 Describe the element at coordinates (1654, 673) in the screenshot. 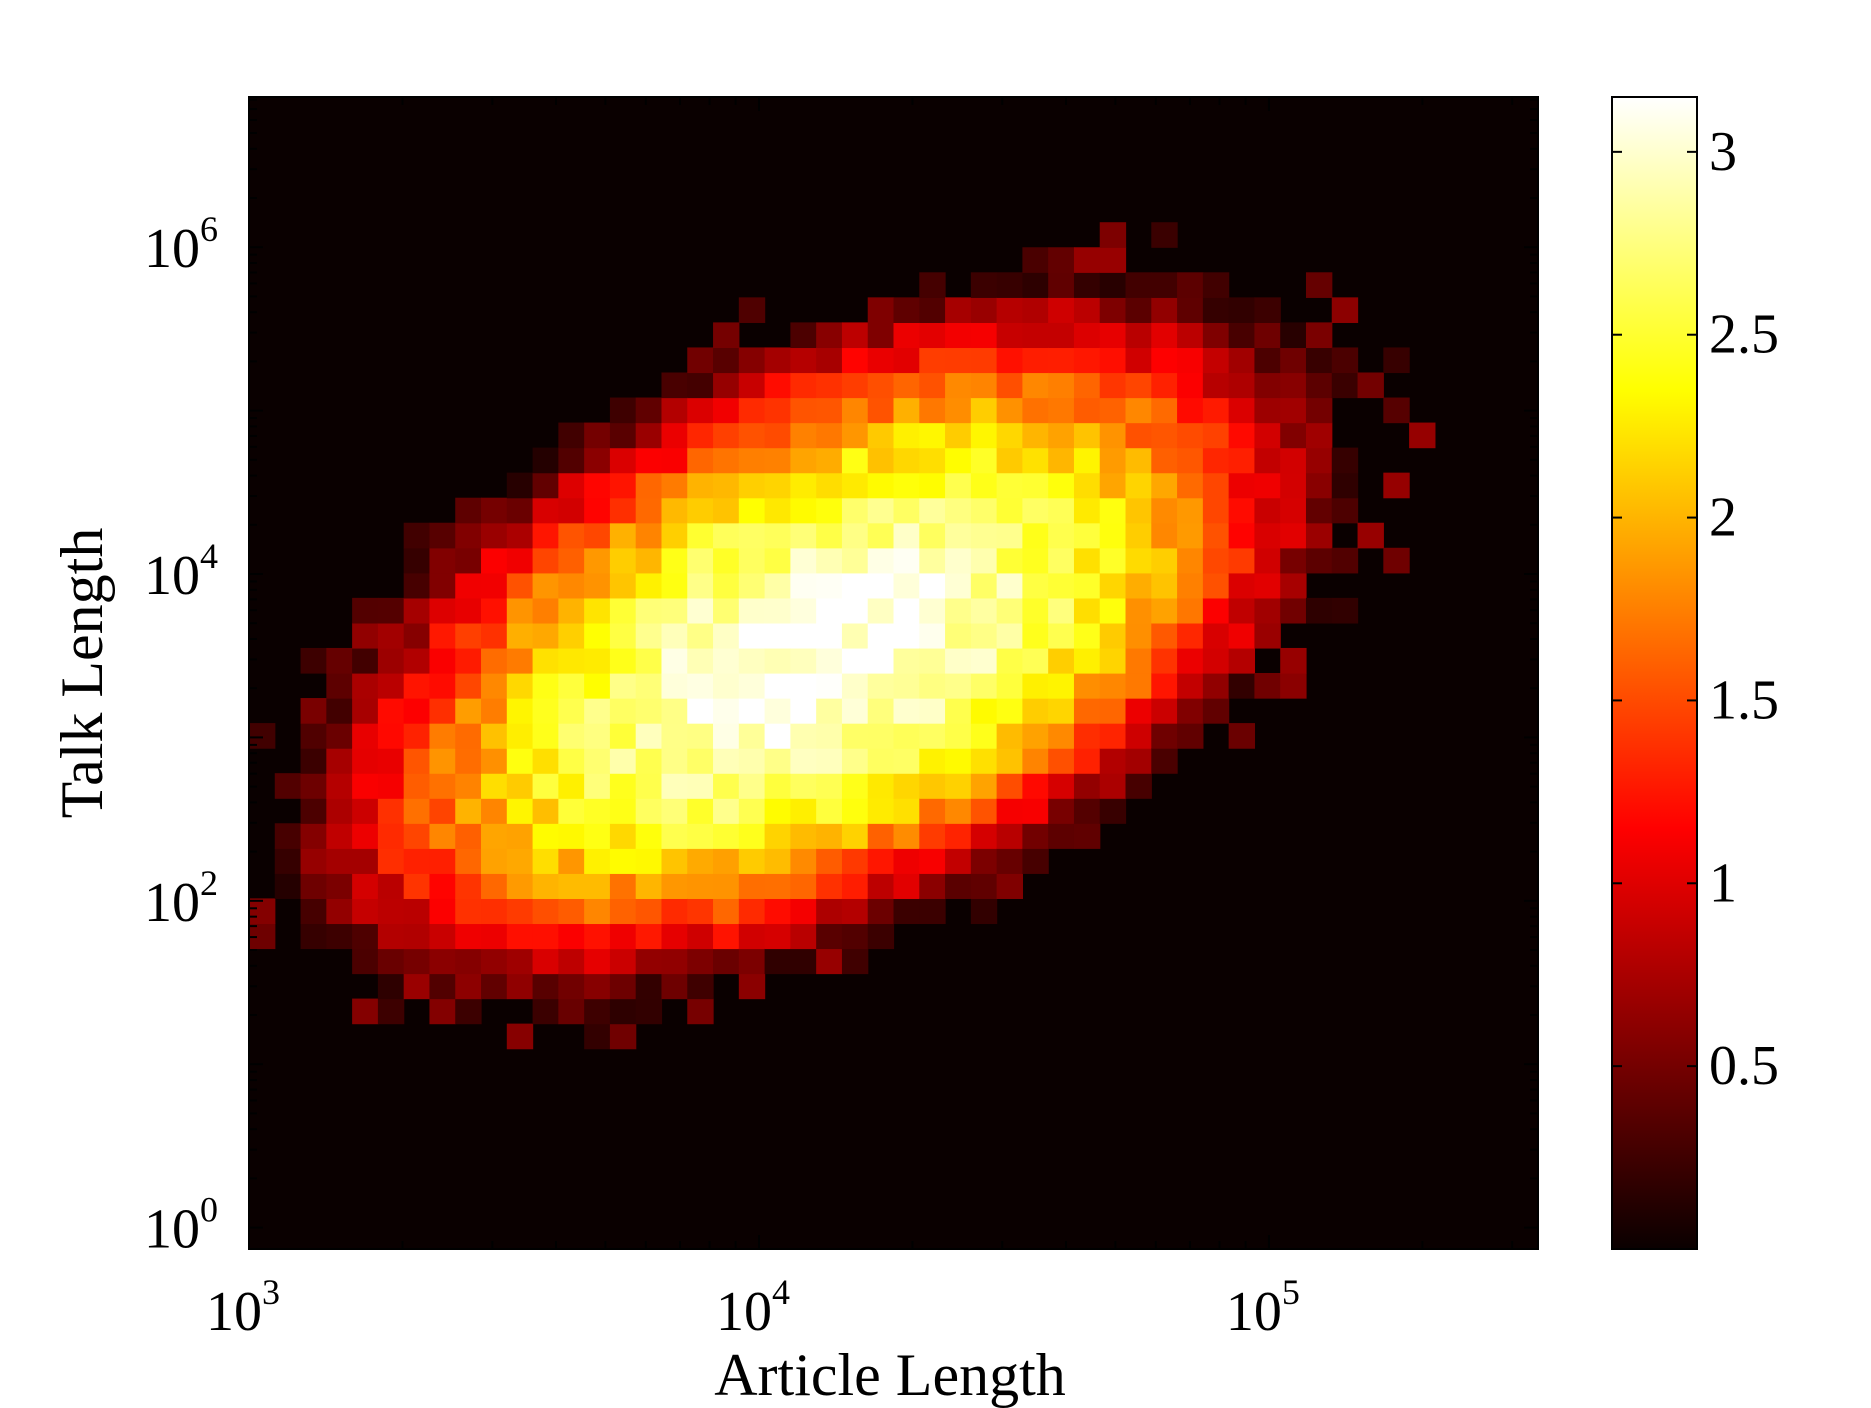

I see `colorbar-frame` at that location.